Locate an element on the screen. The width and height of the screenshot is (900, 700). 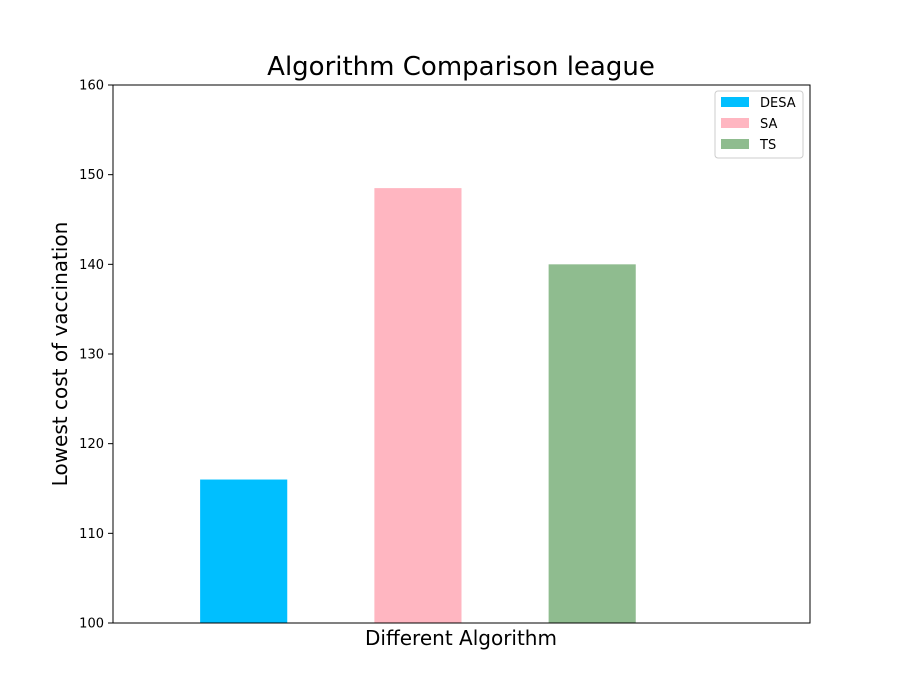
y-tick-label: 160 is located at coordinates (91, 86).